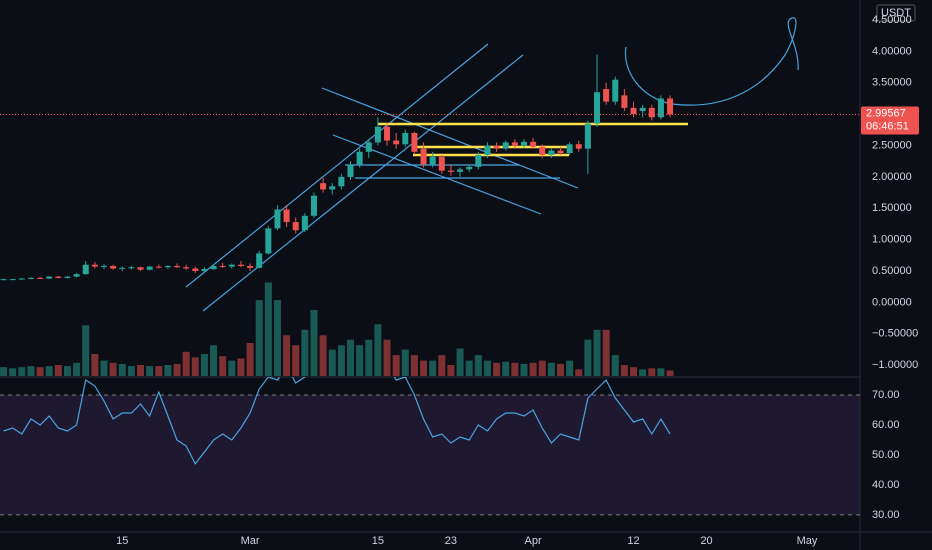 Image resolution: width=932 pixels, height=550 pixels. What do you see at coordinates (633, 541) in the screenshot?
I see `x-tick-label: 12` at bounding box center [633, 541].